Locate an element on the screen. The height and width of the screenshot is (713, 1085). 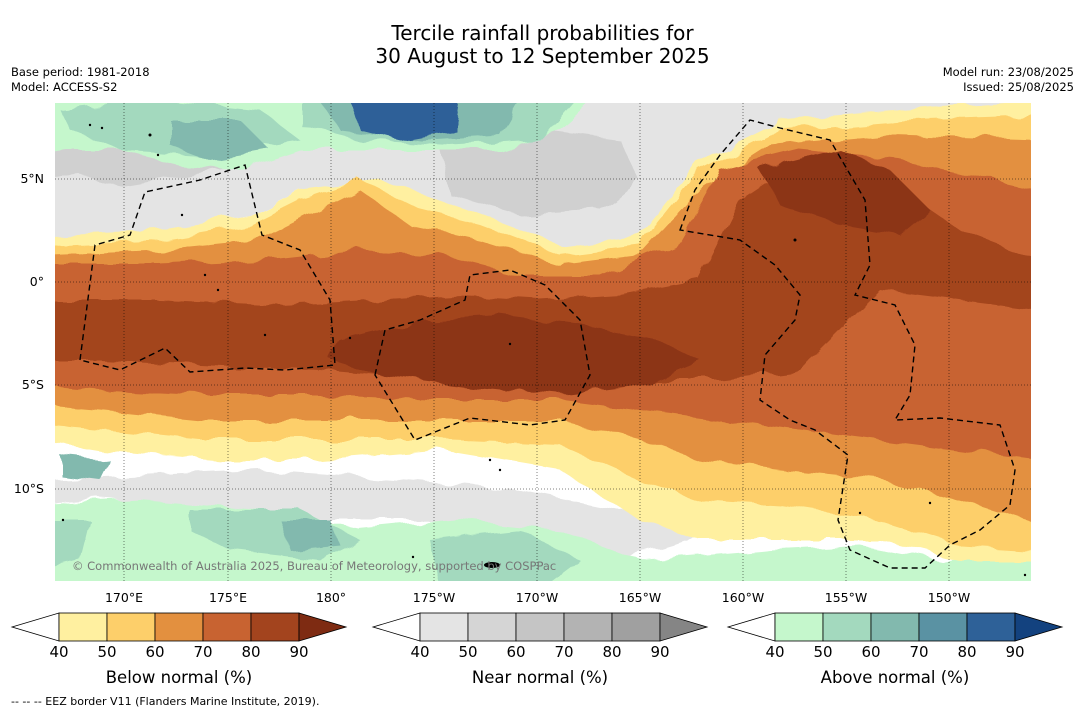
below-normal-colorbar-tick: 70 is located at coordinates (203, 652).